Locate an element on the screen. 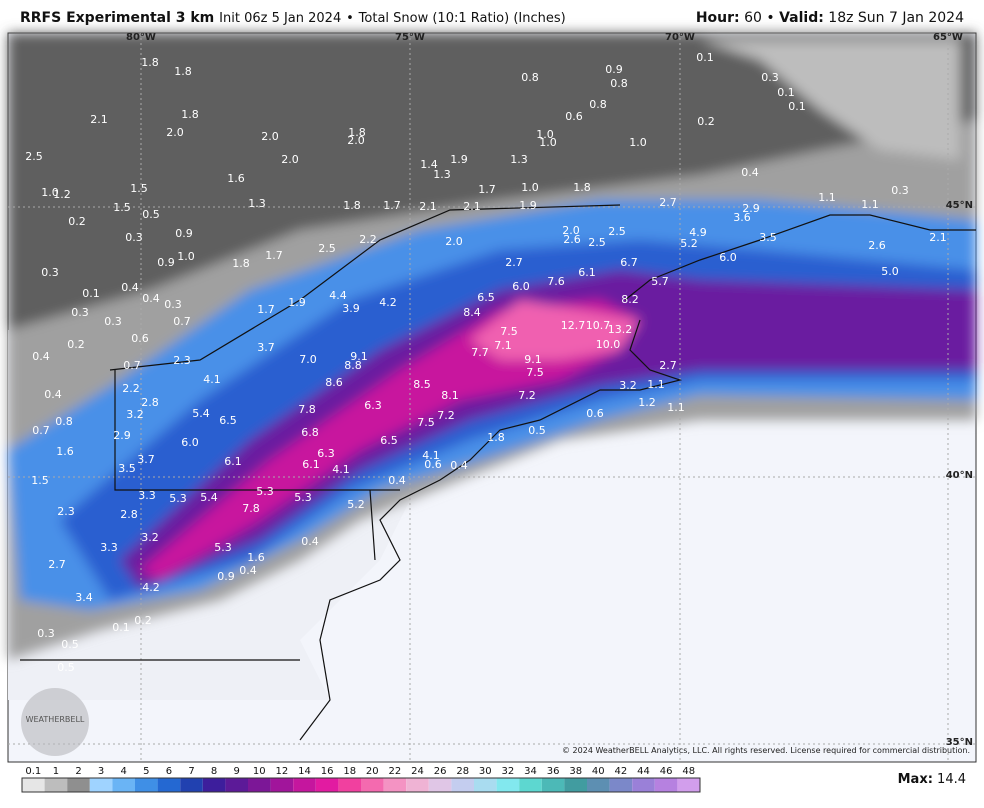 The height and width of the screenshot is (808, 984). snow-amount: 2.8 is located at coordinates (129, 514).